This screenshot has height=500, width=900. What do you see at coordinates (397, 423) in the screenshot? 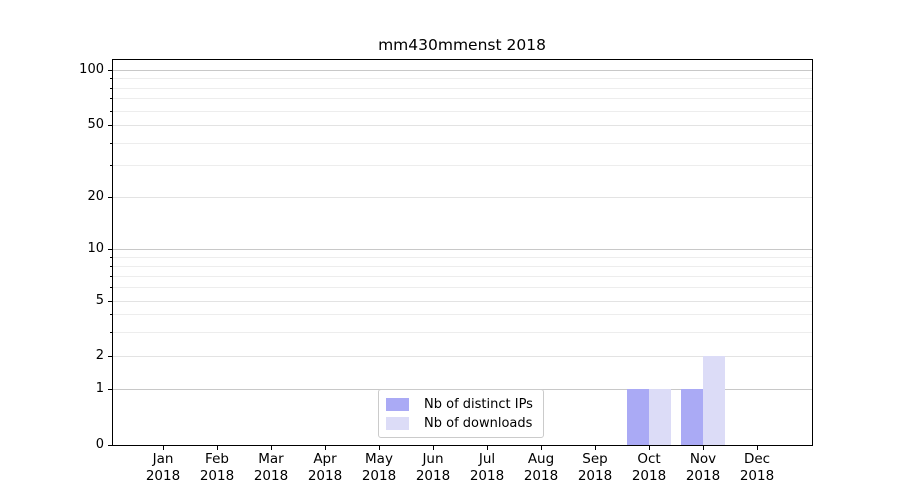
I see `legend-swatch-downloads` at bounding box center [397, 423].